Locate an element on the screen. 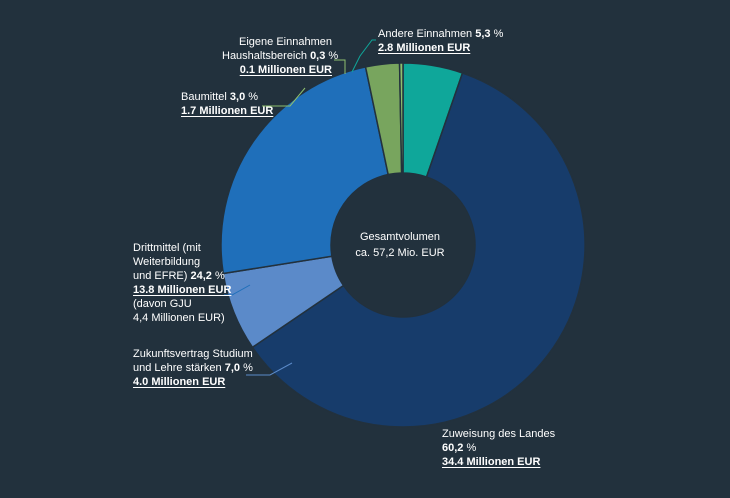 Image resolution: width=730 pixels, height=498 pixels. donut-hole is located at coordinates (403, 245).